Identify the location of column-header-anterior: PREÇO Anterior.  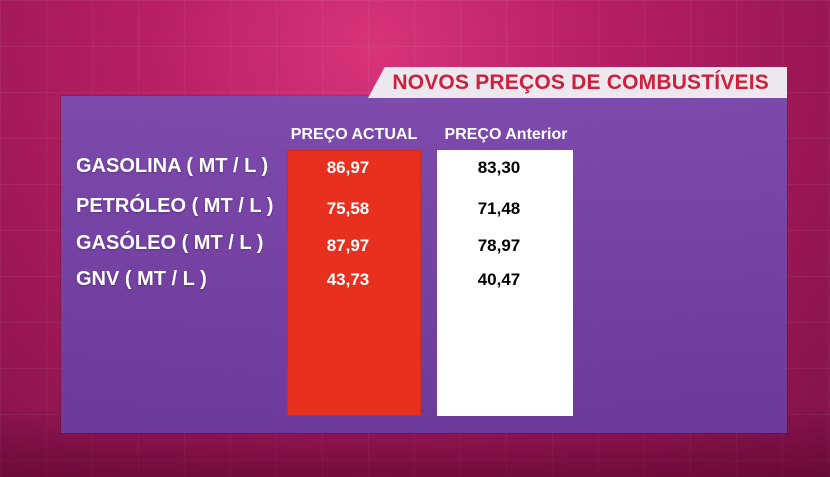
(506, 134).